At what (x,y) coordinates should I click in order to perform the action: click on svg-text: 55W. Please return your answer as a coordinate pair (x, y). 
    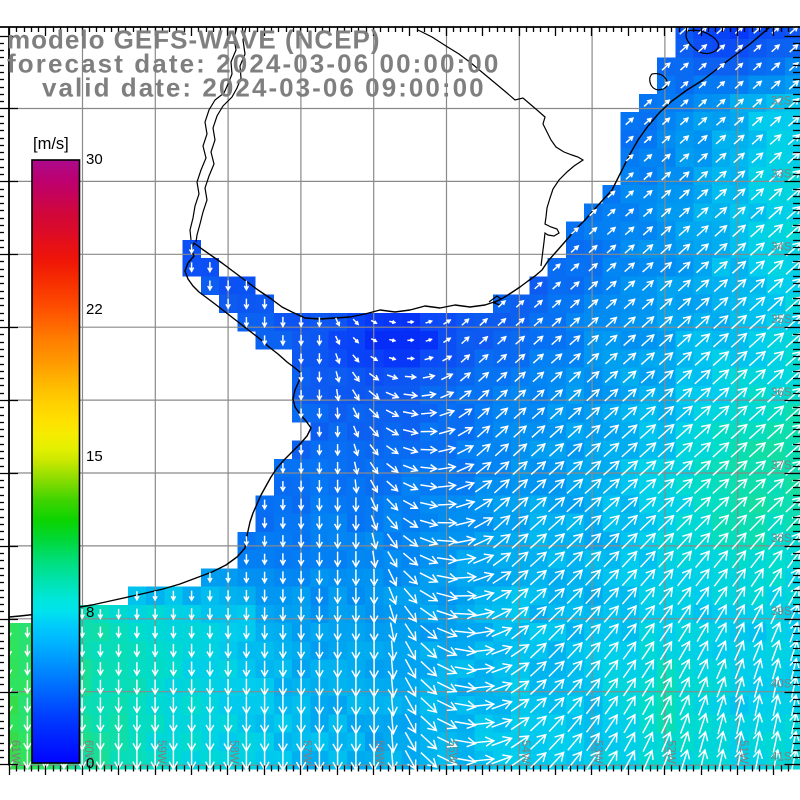
    Looking at the image, I should click on (452, 752).